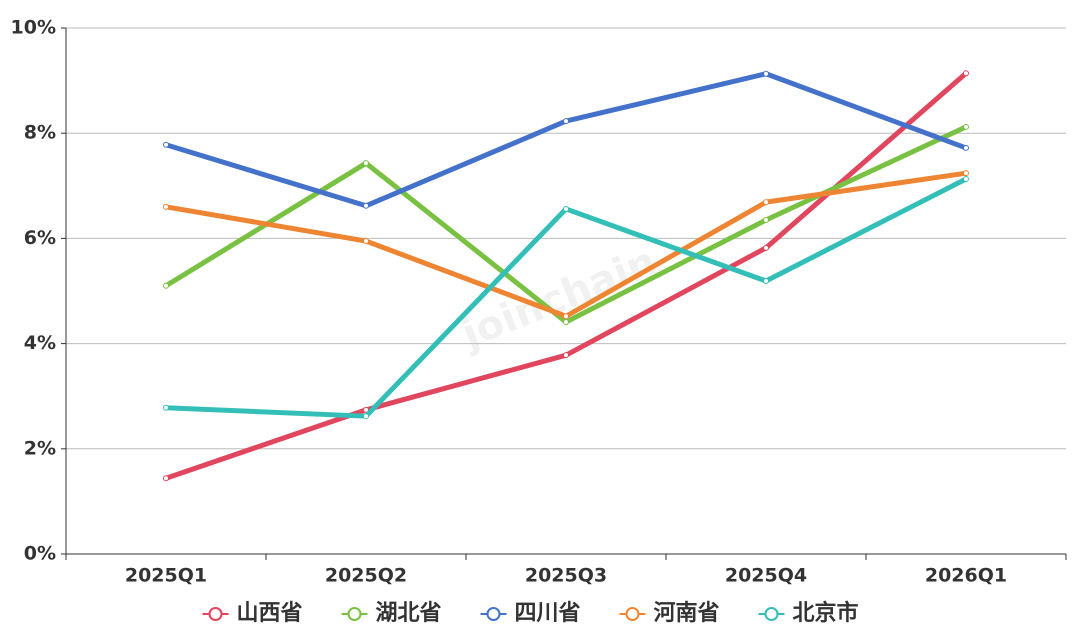 This screenshot has height=636, width=1080. What do you see at coordinates (548, 613) in the screenshot?
I see `legend-label: 四川省` at bounding box center [548, 613].